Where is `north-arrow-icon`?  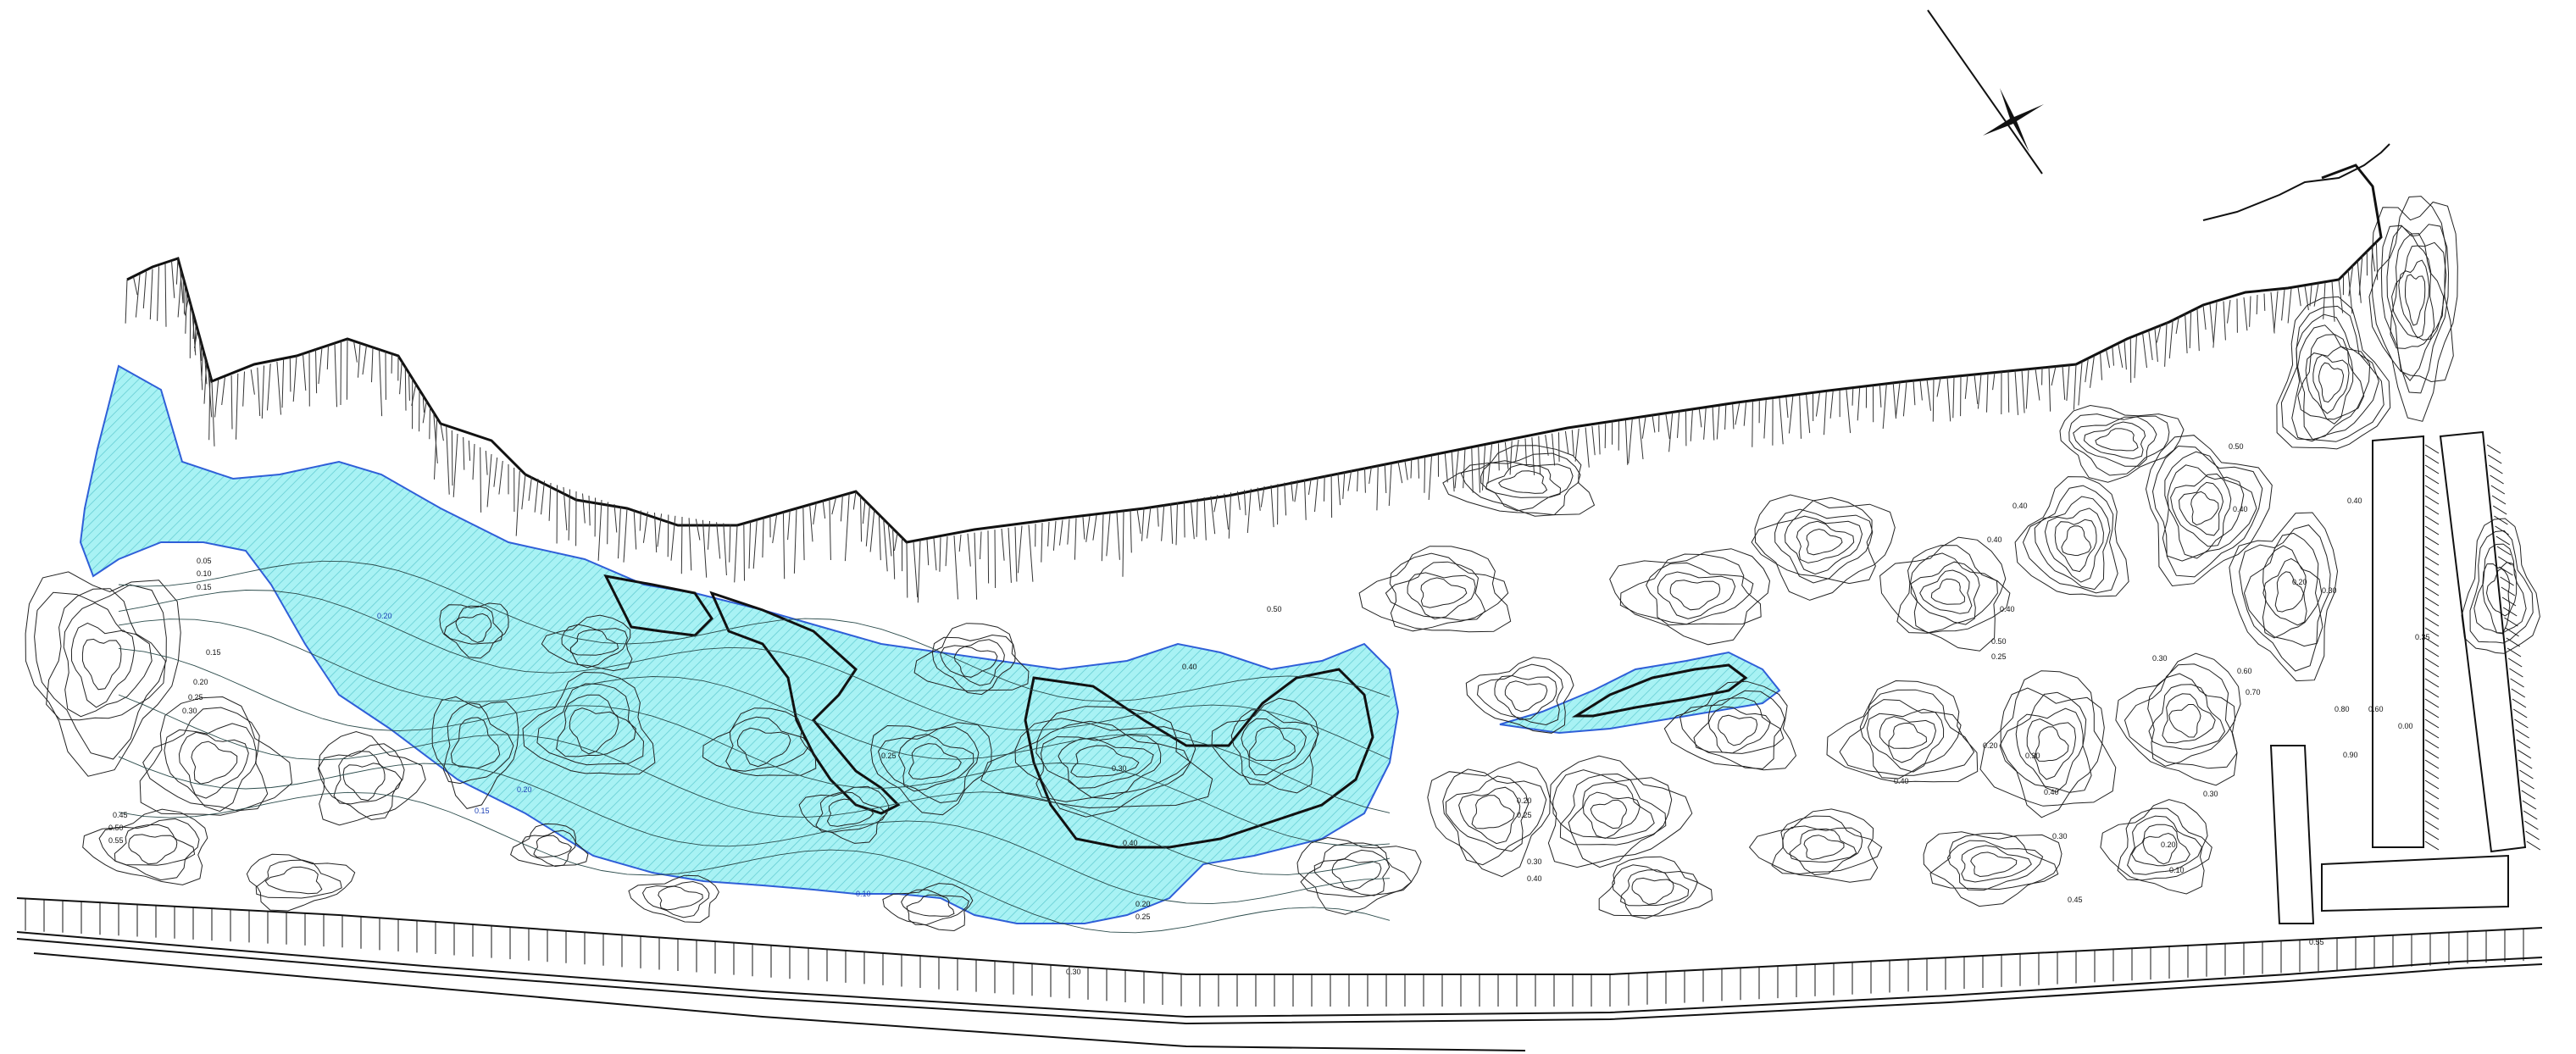 north-arrow-icon is located at coordinates (1985, 92).